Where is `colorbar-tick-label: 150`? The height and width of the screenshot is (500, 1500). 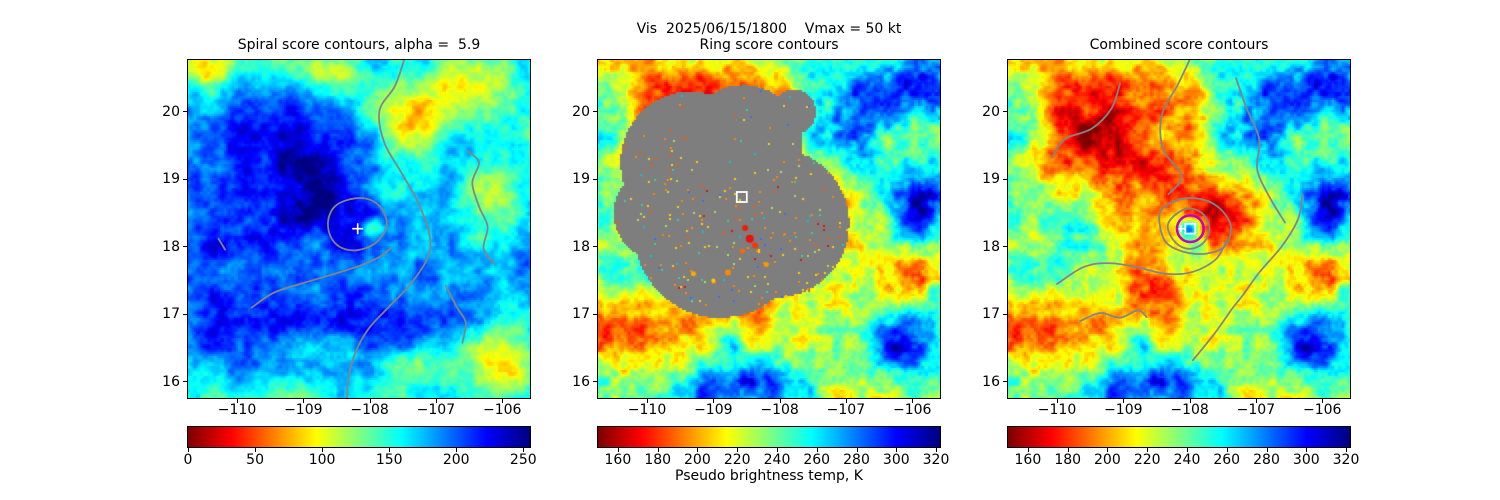
colorbar-tick-label: 150 is located at coordinates (389, 460).